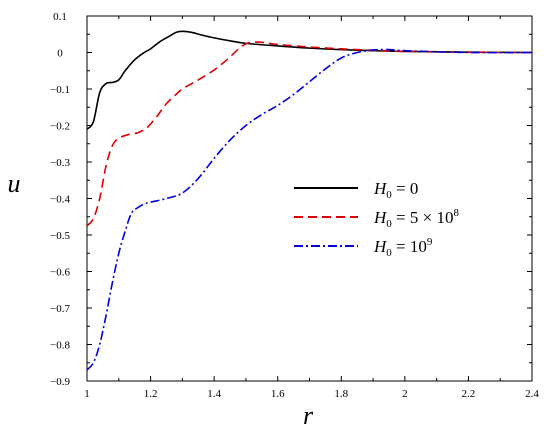  Describe the element at coordinates (430, 242) in the screenshot. I see `legend-label-sup: 9` at that location.